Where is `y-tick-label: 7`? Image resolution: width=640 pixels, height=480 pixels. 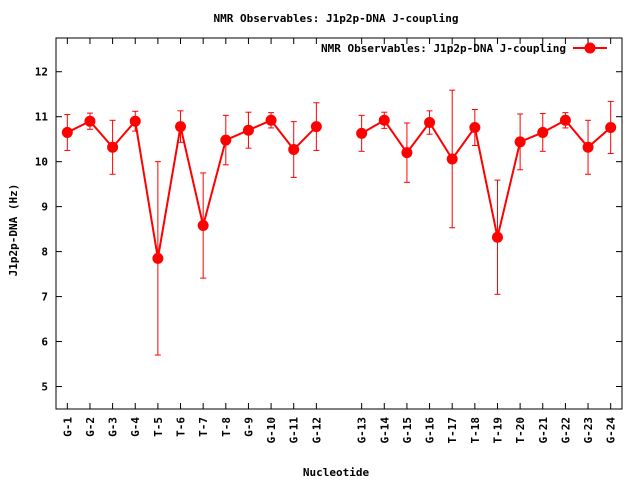 y-tick-label: 7 is located at coordinates (44, 297).